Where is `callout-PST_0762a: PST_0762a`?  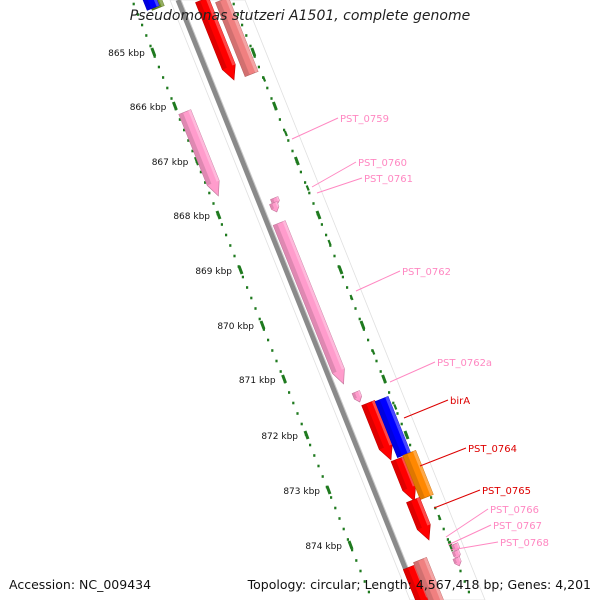
callout-PST_0762a: PST_0762a is located at coordinates (440, 370).